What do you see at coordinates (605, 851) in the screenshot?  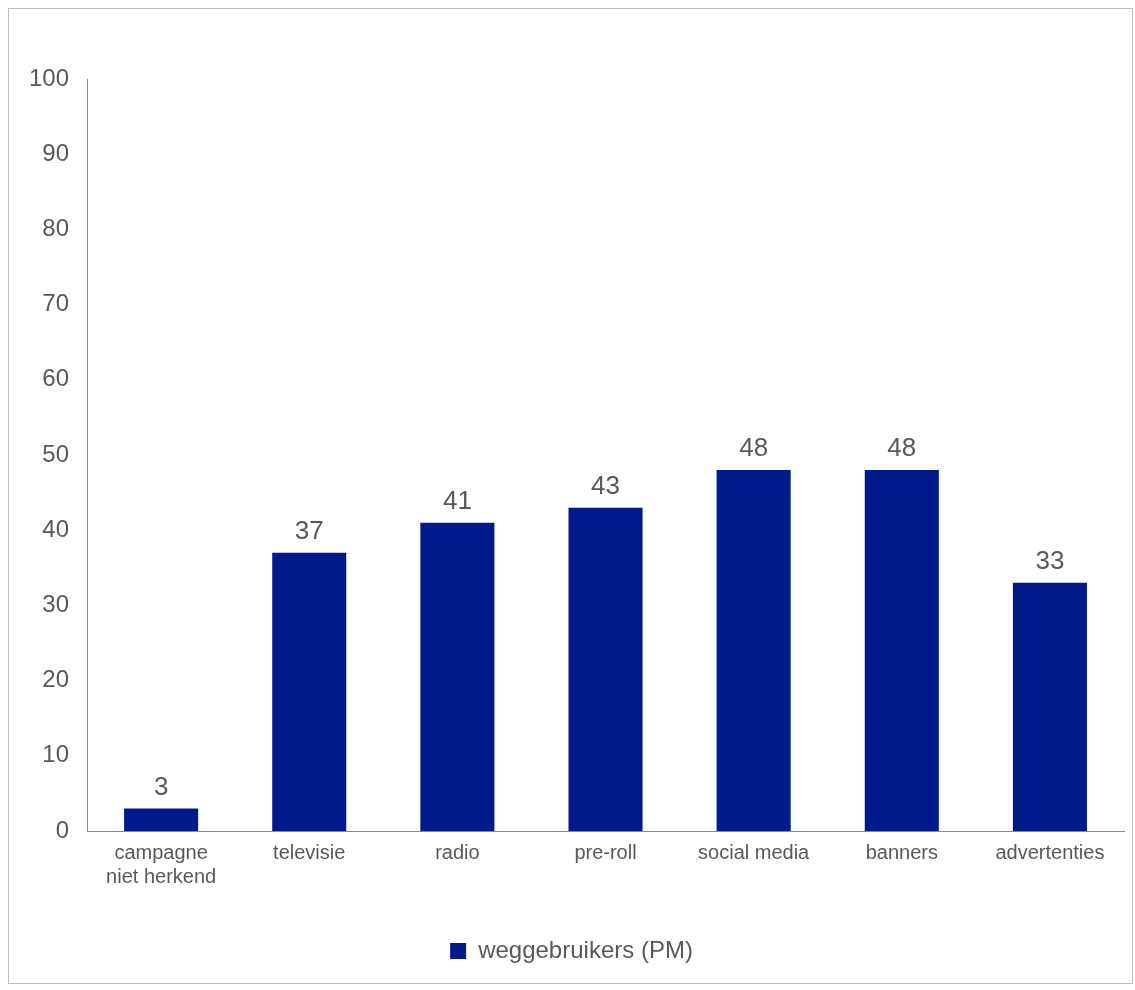 I see `x-tick-label: pre-roll` at bounding box center [605, 851].